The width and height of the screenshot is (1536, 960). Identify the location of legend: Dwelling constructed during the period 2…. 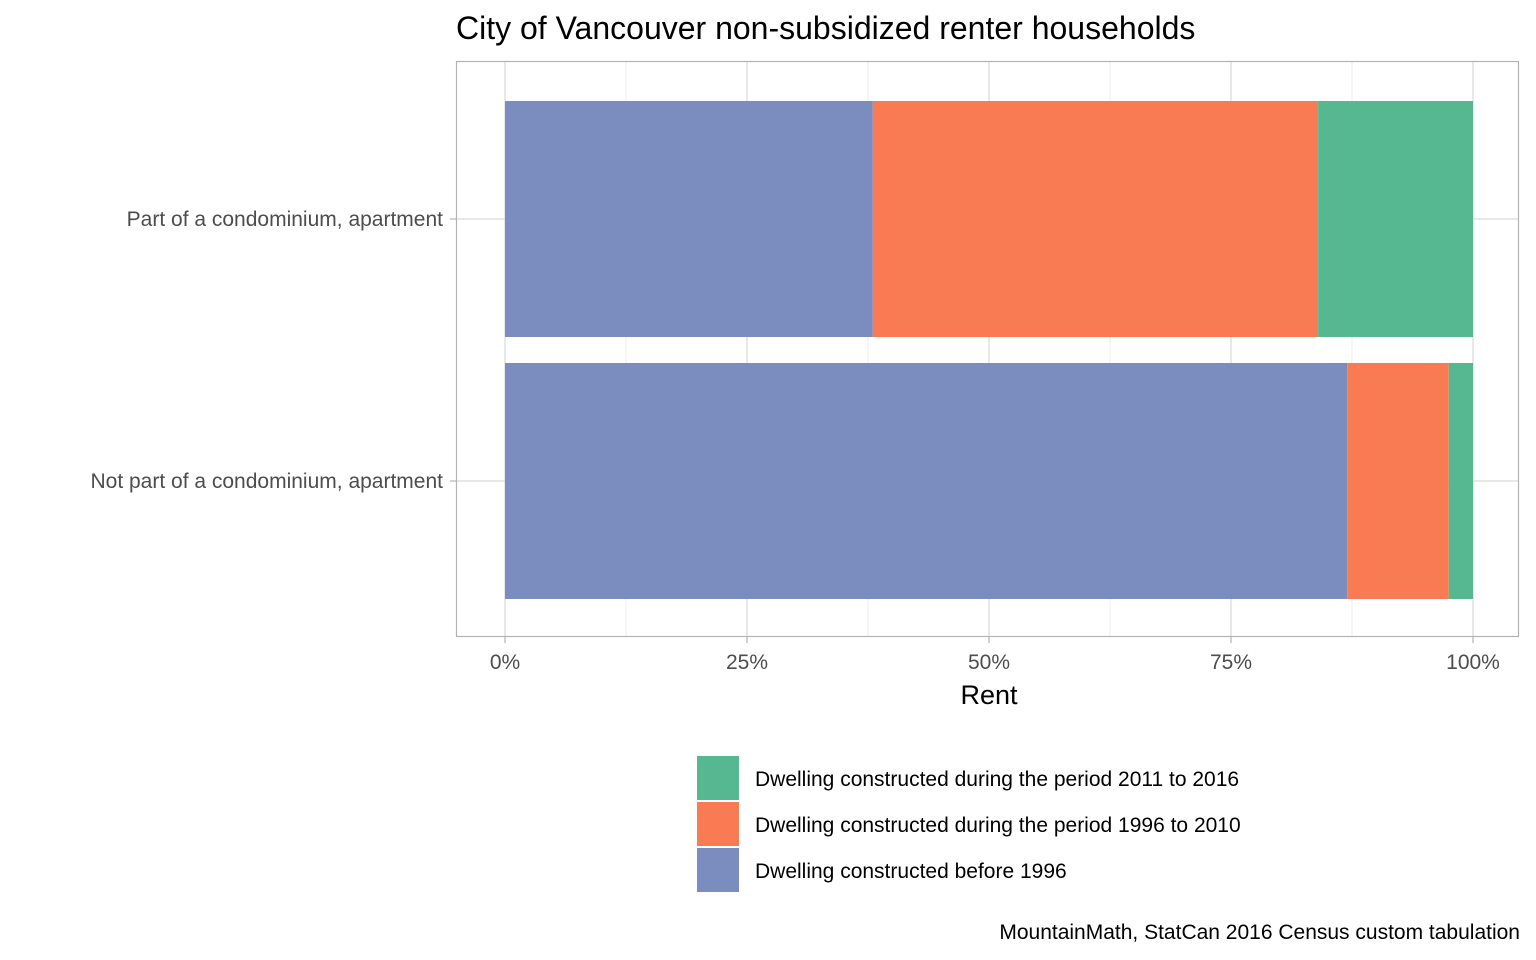
(969, 824).